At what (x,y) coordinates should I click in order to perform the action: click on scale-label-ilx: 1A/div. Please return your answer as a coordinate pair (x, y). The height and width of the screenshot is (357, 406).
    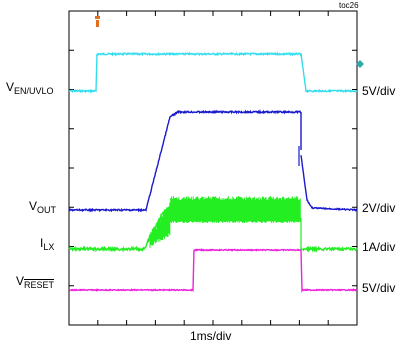
    Looking at the image, I should click on (379, 247).